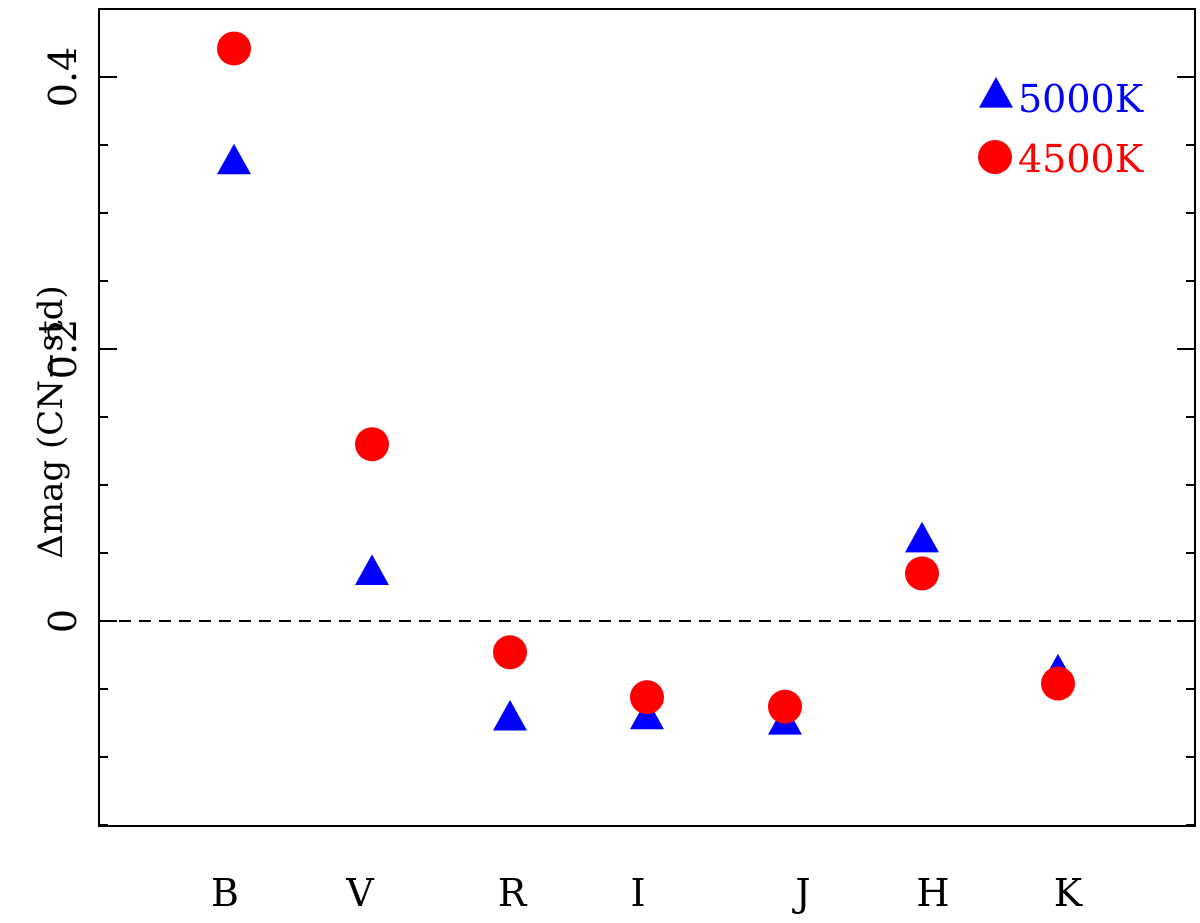 Image resolution: width=1200 pixels, height=923 pixels. What do you see at coordinates (1061, 129) in the screenshot?
I see `legend: 5000K 4500K` at bounding box center [1061, 129].